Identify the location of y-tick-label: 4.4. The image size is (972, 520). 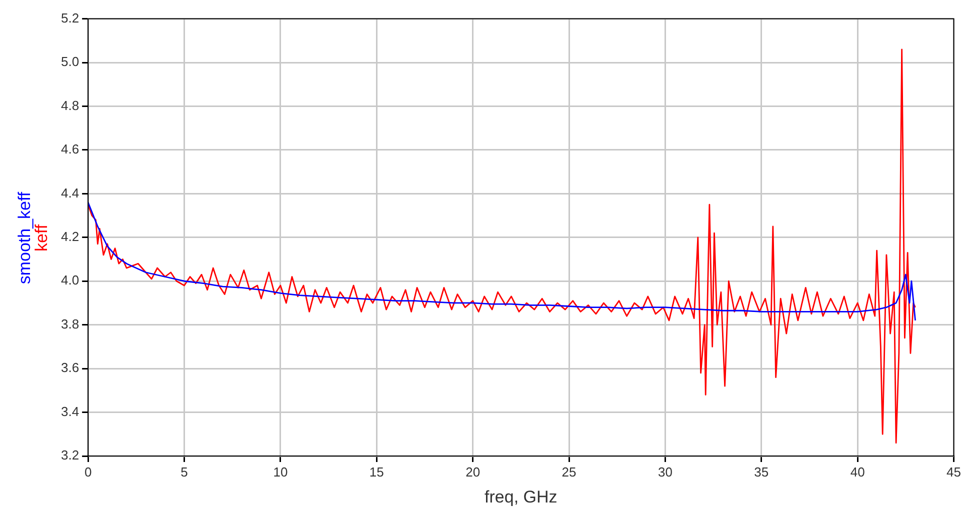
(70, 192).